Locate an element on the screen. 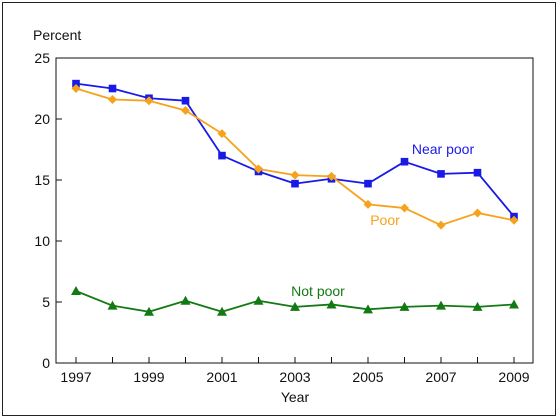 The width and height of the screenshot is (560, 420). y-tick-label: 0 is located at coordinates (46, 363).